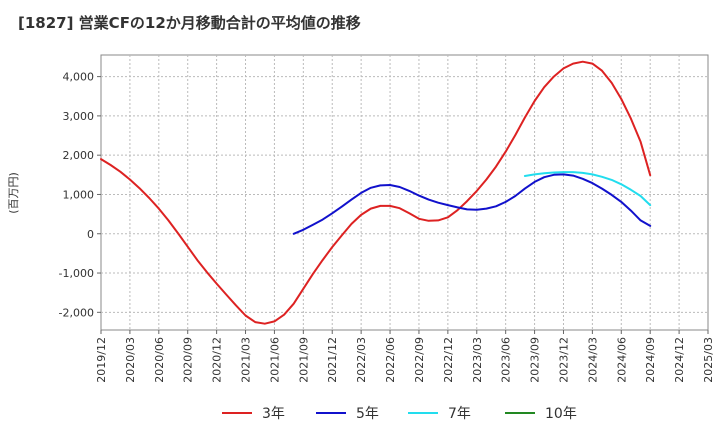  What do you see at coordinates (506, 360) in the screenshot?
I see `x-tick-label: 2023/06` at bounding box center [506, 360].